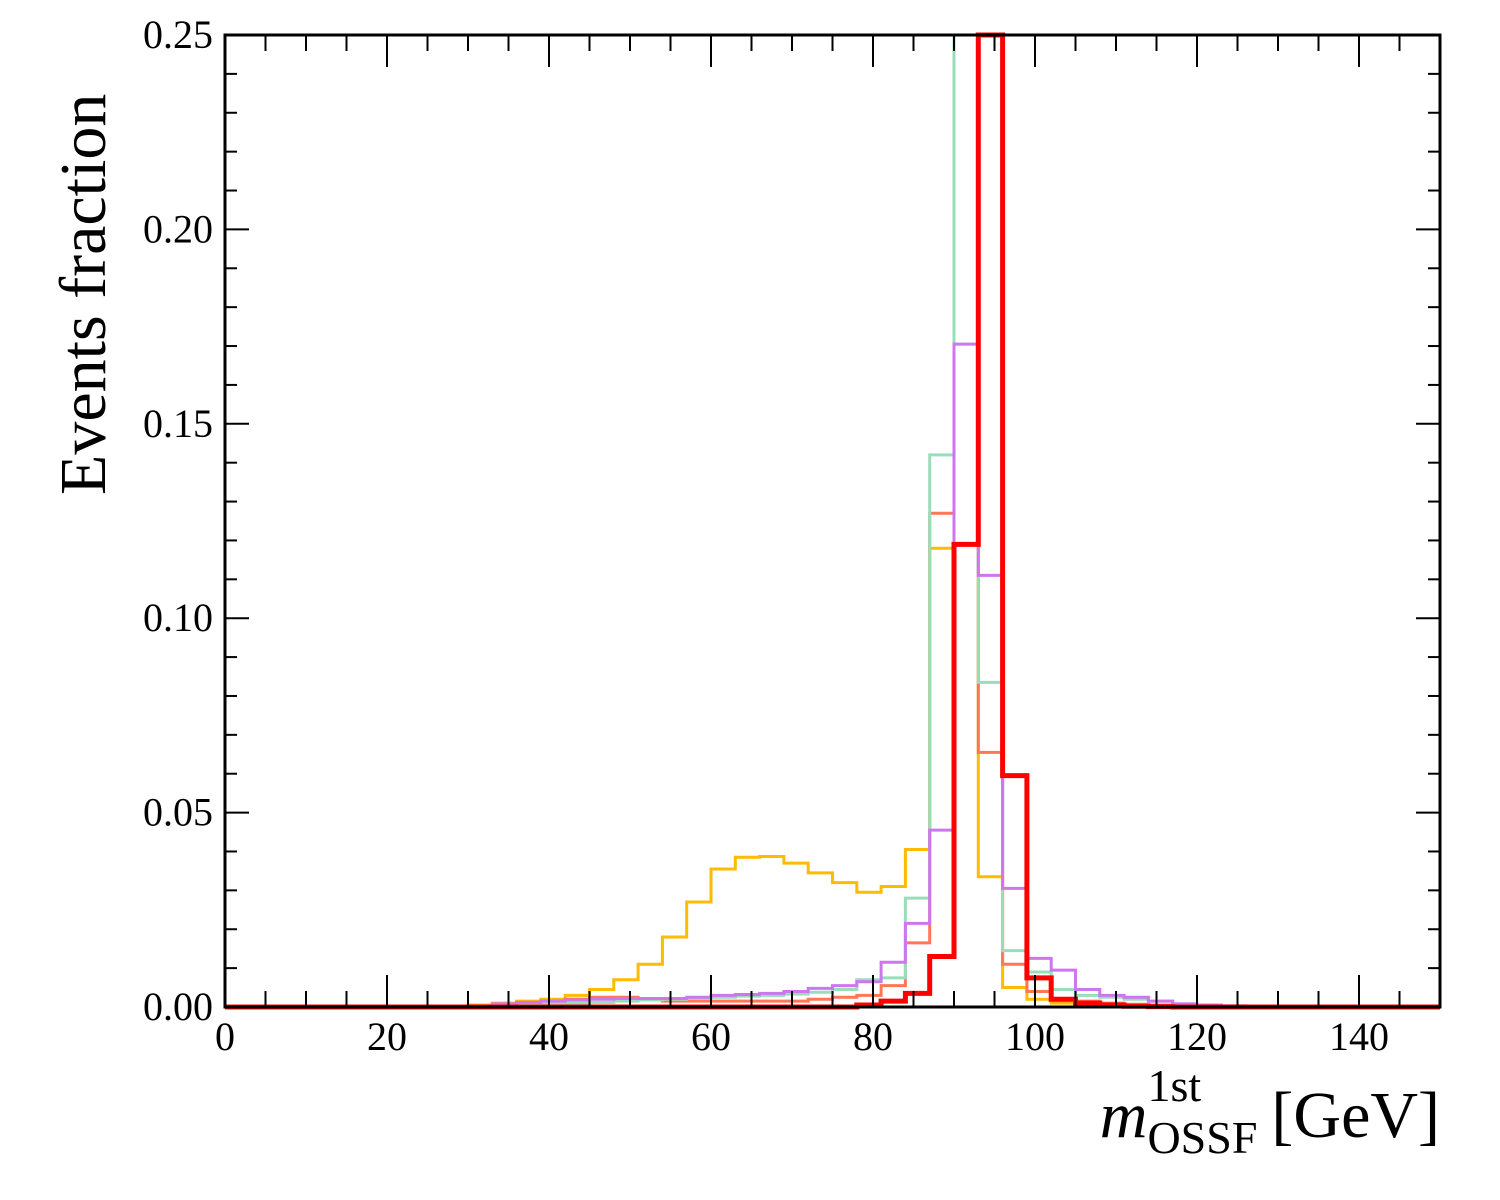  What do you see at coordinates (178, 1006) in the screenshot?
I see `y-tick-label: 0.00` at bounding box center [178, 1006].